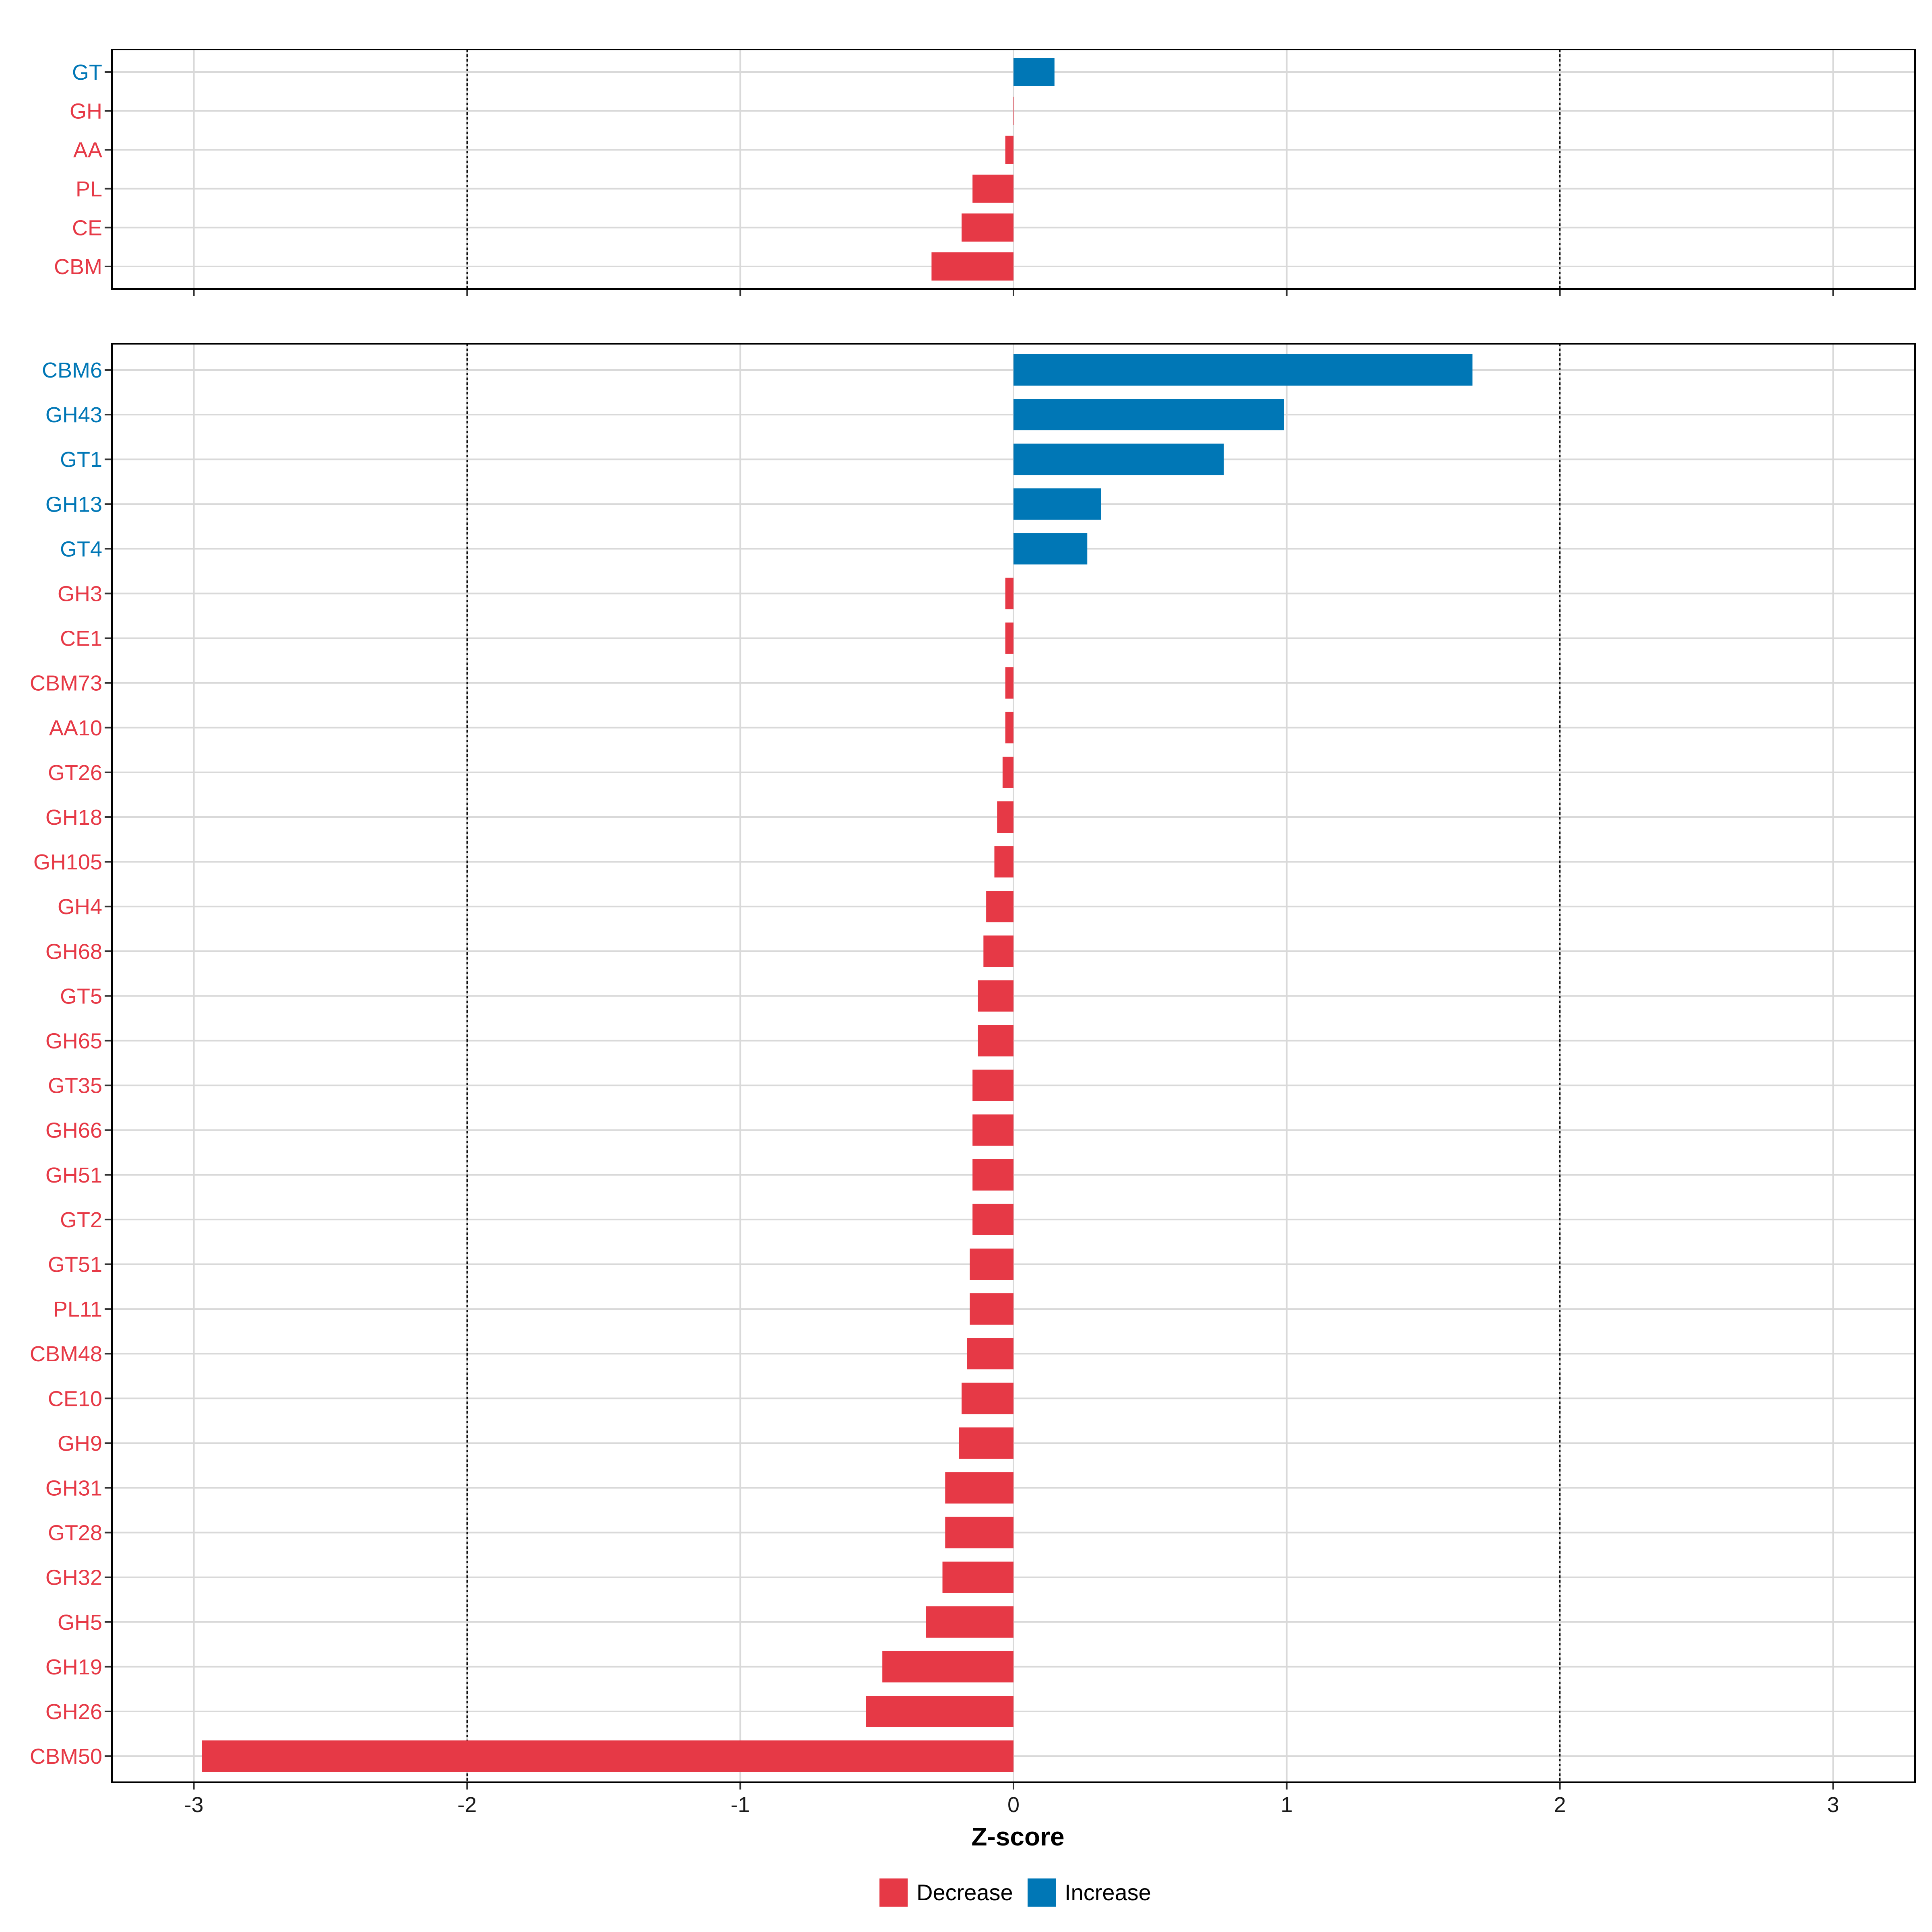 This screenshot has width=1932, height=1932. I want to click on bottom-category-label: PL11, so click(77, 1309).